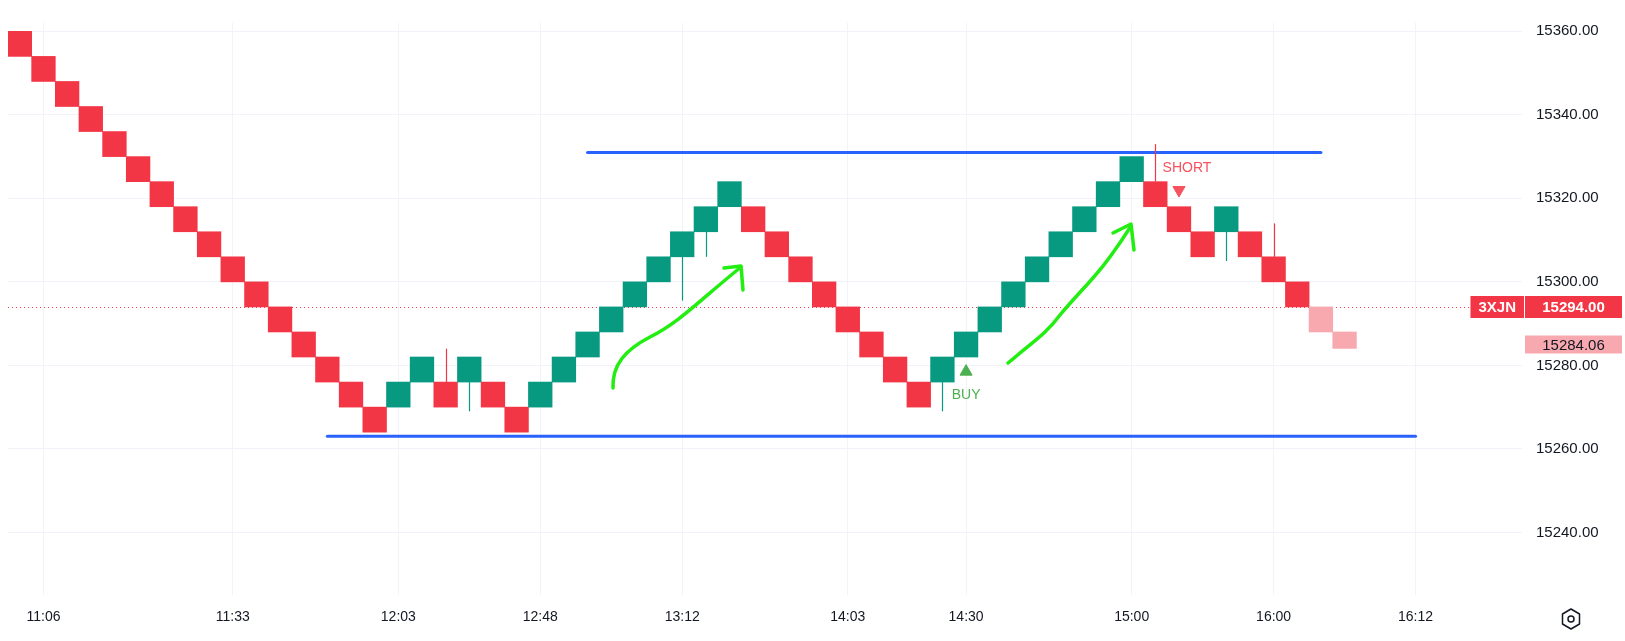 The width and height of the screenshot is (1625, 641). Describe the element at coordinates (1567, 531) in the screenshot. I see `y-tick-label: 15240.00` at that location.